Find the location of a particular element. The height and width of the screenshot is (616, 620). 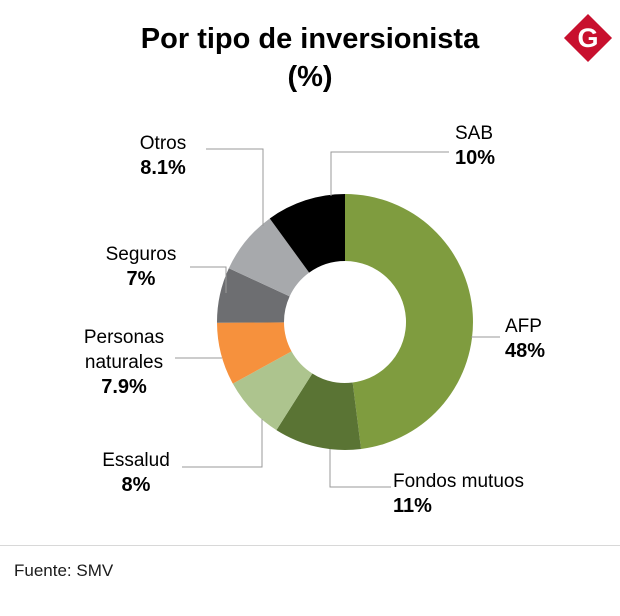

slice-name: Seguros is located at coordinates (141, 254).